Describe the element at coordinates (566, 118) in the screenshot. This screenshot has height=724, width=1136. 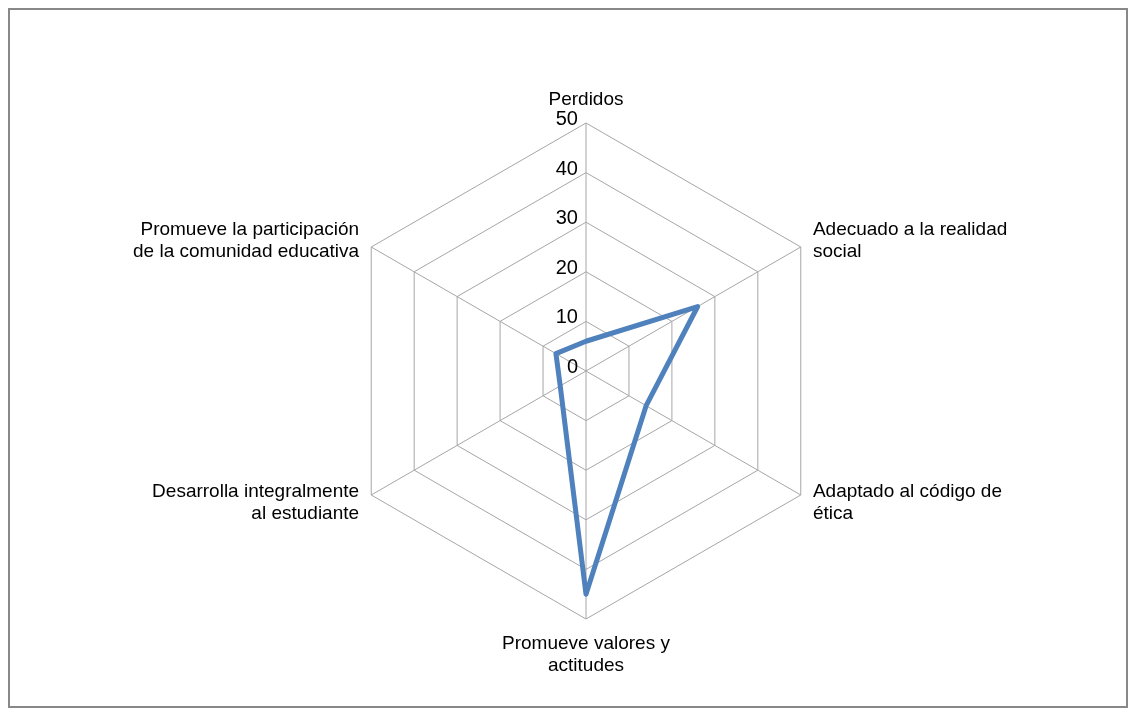
I see `y-tick-label: 50` at that location.